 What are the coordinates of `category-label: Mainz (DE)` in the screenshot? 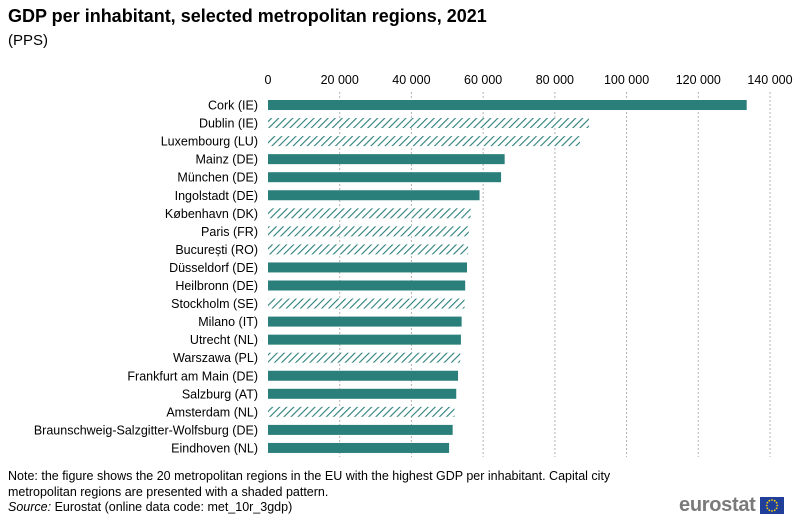 It's located at (226, 160).